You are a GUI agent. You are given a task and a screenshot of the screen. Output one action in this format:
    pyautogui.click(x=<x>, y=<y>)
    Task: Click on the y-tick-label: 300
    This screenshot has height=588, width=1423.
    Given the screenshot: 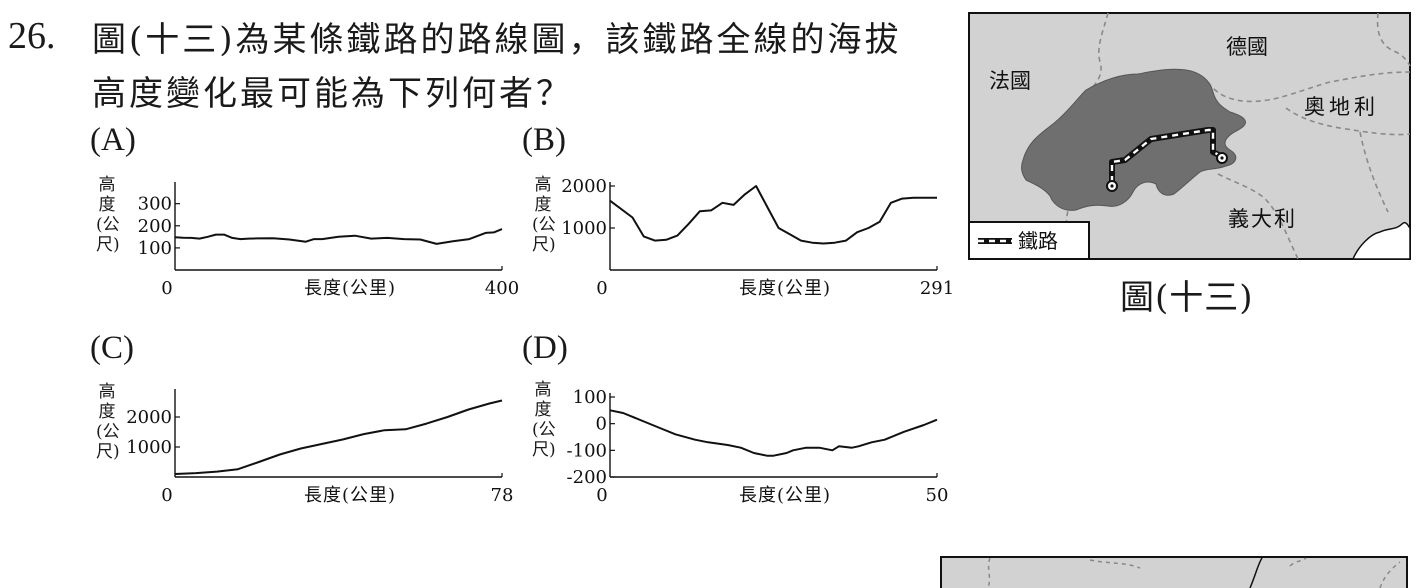 What is the action you would take?
    pyautogui.click(x=155, y=204)
    